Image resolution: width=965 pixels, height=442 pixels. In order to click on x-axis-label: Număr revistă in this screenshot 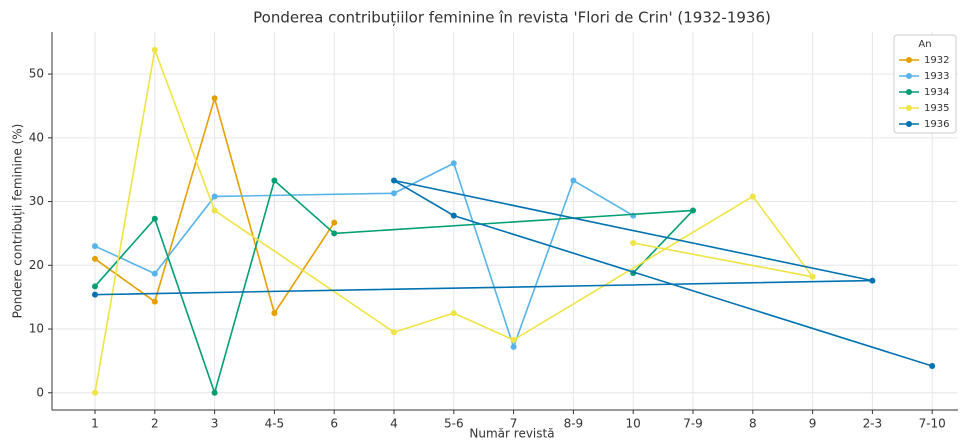, I will do `click(511, 434)`.